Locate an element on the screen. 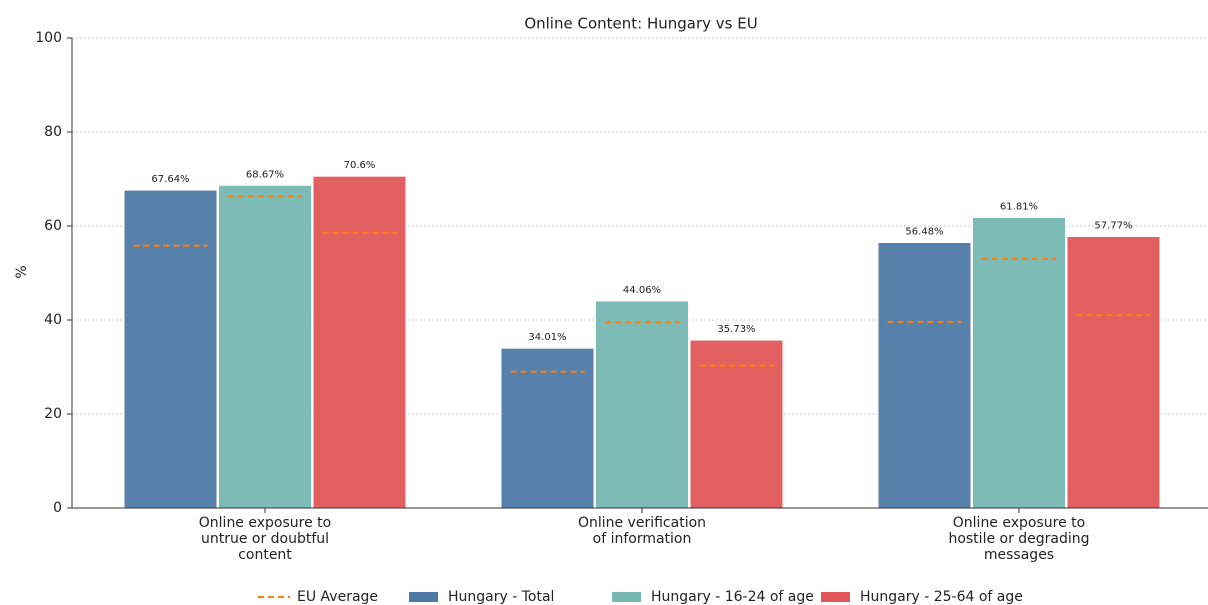 The image size is (1208, 605). value-label: 35.73% is located at coordinates (736, 329).